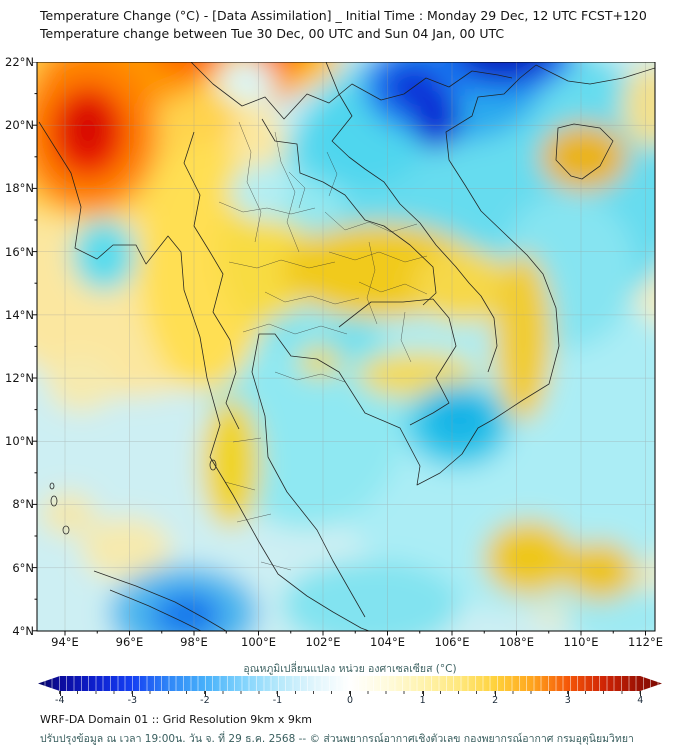 The image size is (676, 756). Describe the element at coordinates (516, 642) in the screenshot. I see `x-axis-label: 108°E` at that location.